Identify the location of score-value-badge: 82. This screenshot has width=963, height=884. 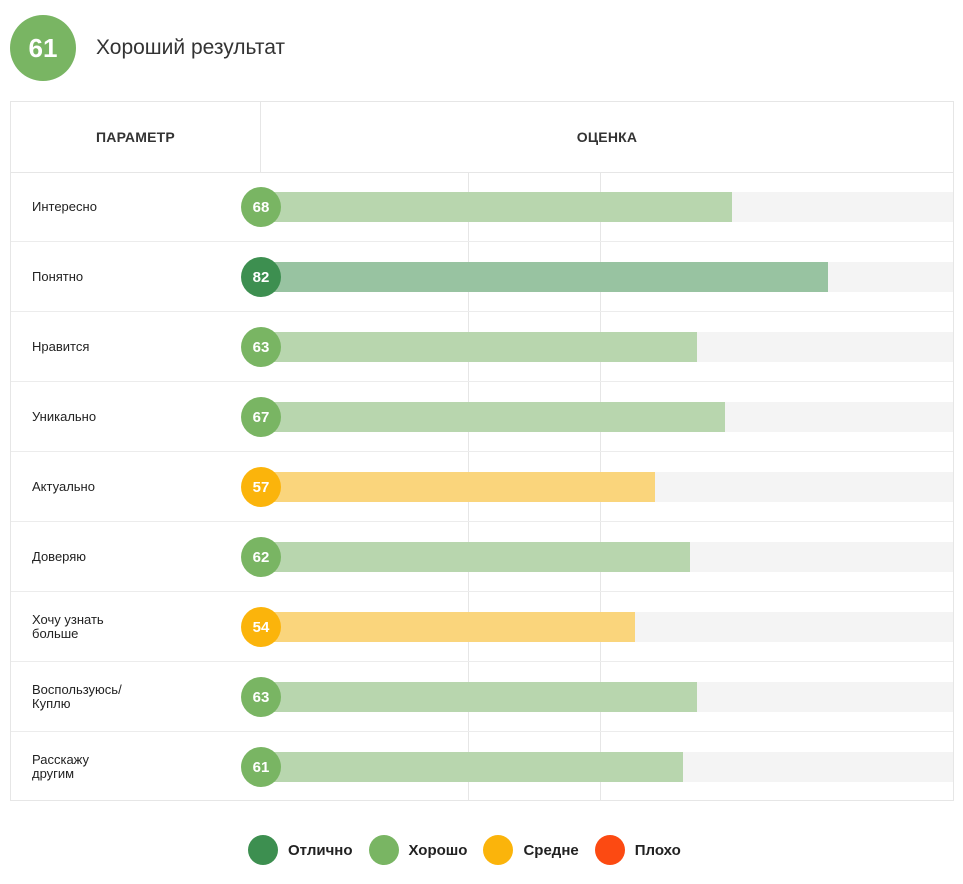
(261, 277).